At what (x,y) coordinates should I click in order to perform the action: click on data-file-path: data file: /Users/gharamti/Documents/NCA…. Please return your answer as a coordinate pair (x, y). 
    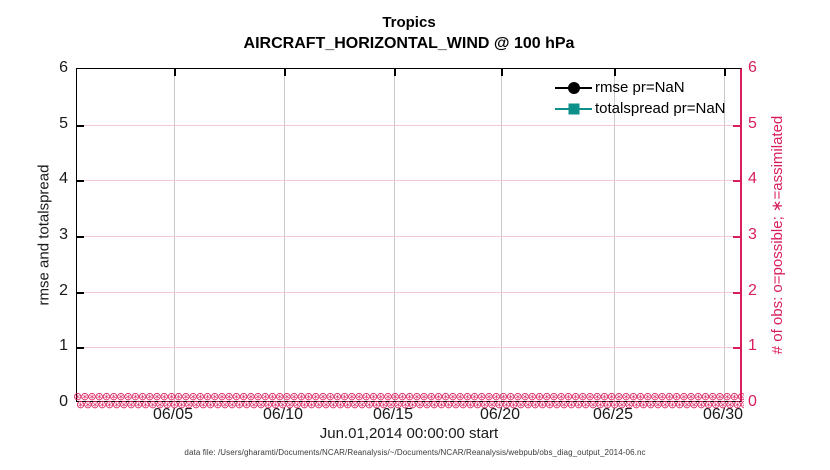
    Looking at the image, I should click on (415, 452).